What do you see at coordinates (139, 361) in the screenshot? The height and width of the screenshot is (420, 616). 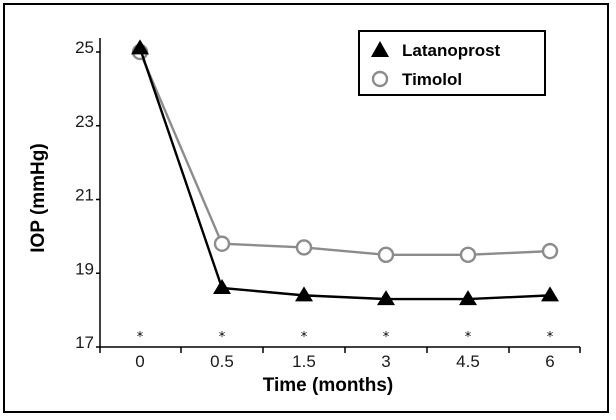 I see `x-tick-label: 0` at bounding box center [139, 361].